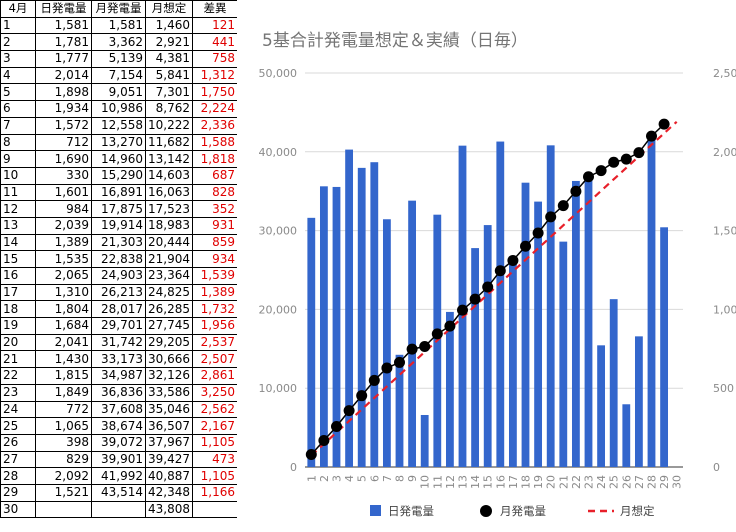  What do you see at coordinates (18, 459) in the screenshot?
I see `cell-day: 27` at bounding box center [18, 459].